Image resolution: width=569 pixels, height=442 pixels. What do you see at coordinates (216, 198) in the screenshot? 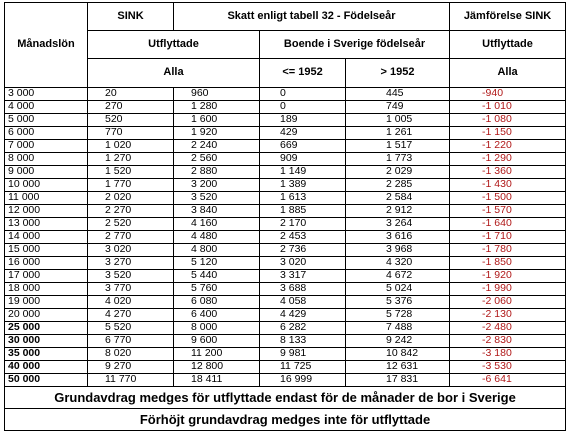
I see `cell-tabell-alla: 3 520` at bounding box center [216, 198].